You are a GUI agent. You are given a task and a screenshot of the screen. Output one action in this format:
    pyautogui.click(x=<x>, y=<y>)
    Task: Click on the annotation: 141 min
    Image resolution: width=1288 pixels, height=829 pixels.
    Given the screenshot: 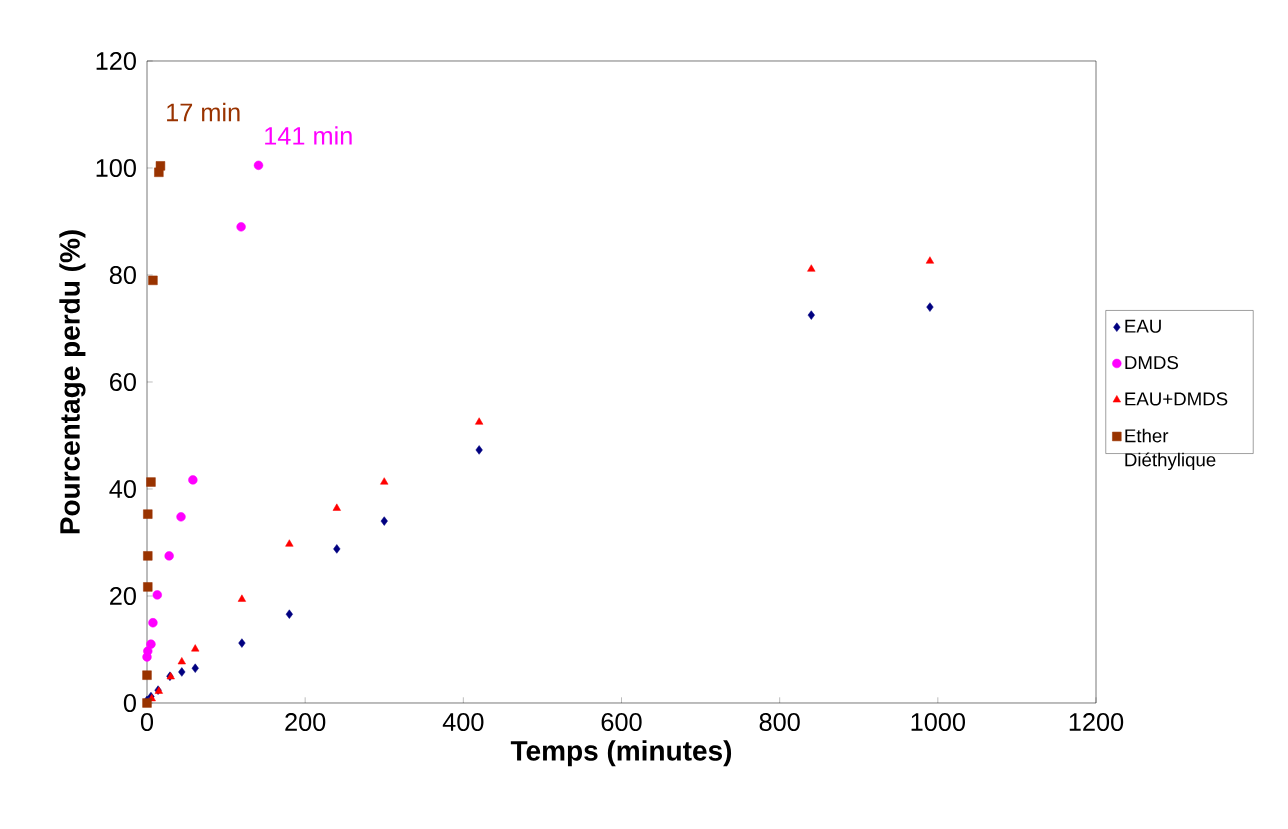 What is the action you would take?
    pyautogui.click(x=308, y=135)
    